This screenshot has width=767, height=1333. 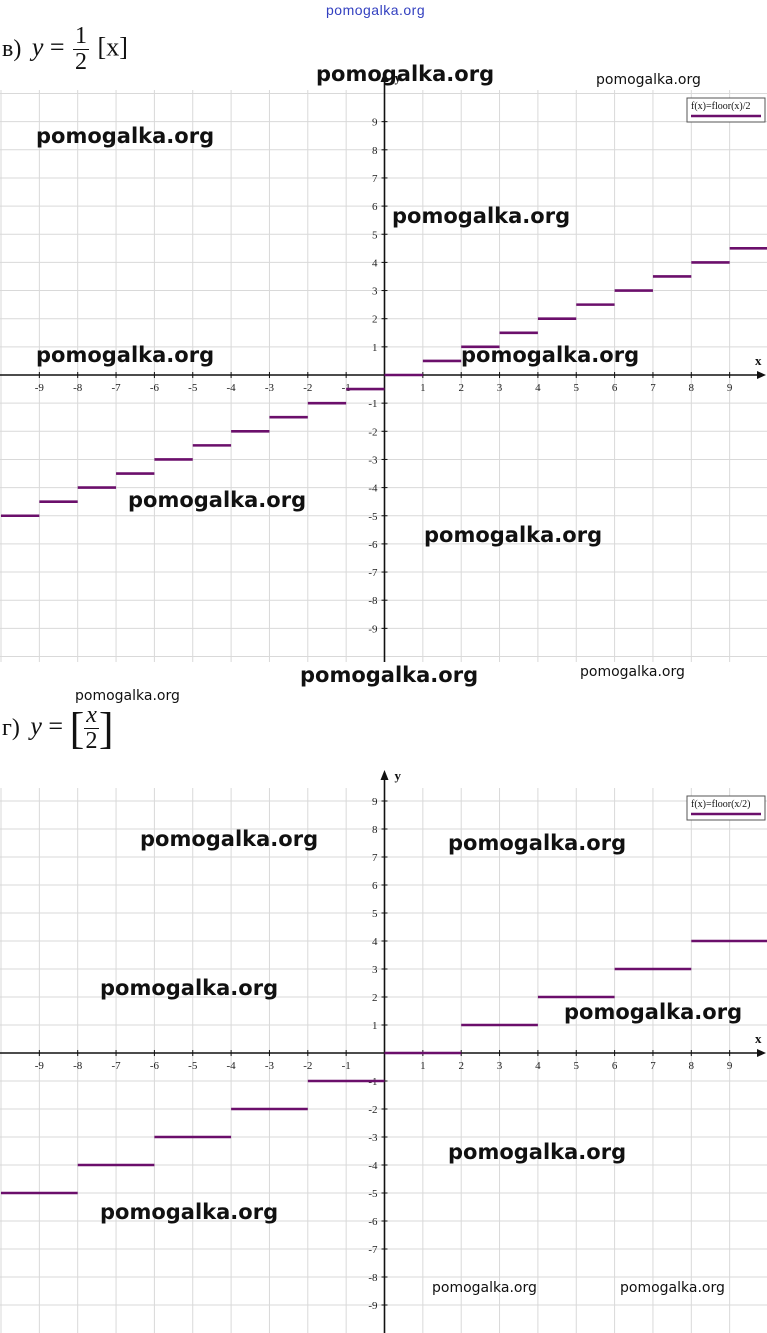 I want to click on y-tick-label: -8, so click(x=373, y=1278).